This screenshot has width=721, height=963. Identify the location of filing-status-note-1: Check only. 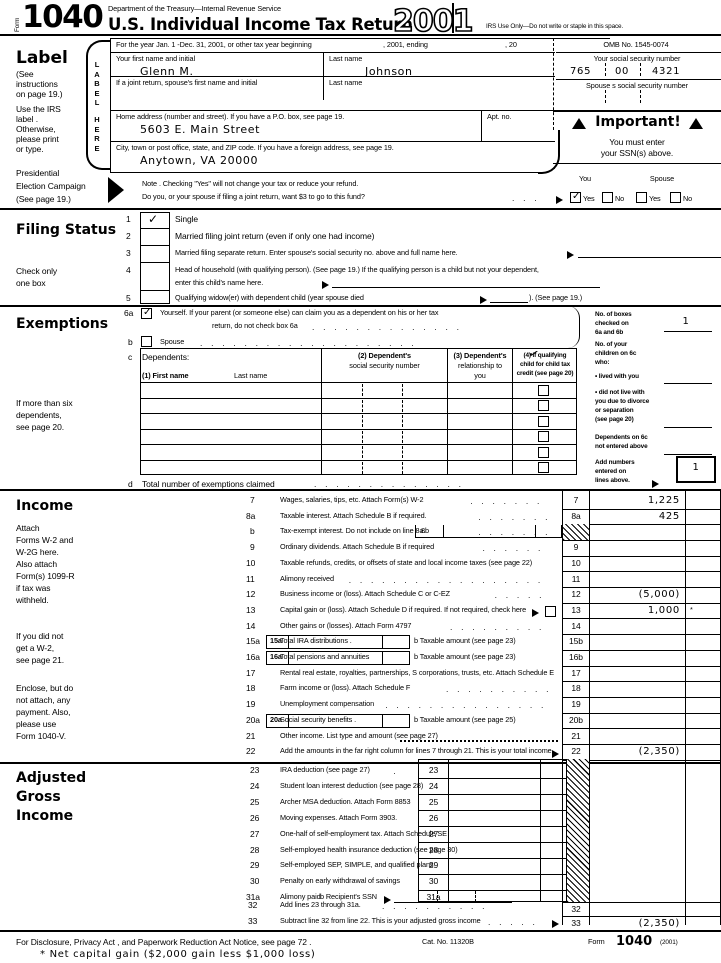
(37, 271).